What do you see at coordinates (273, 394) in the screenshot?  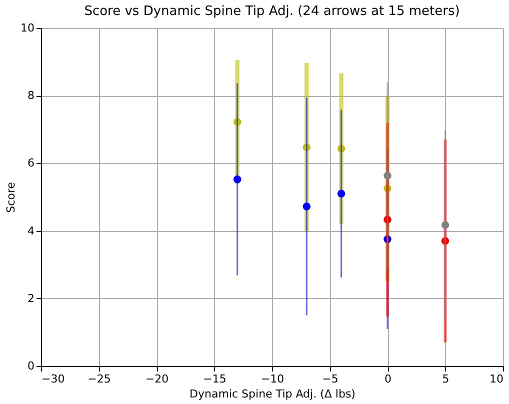 I see `x-axis-title: Dynamic Spine Tip Adj. (Δ lbs)` at bounding box center [273, 394].